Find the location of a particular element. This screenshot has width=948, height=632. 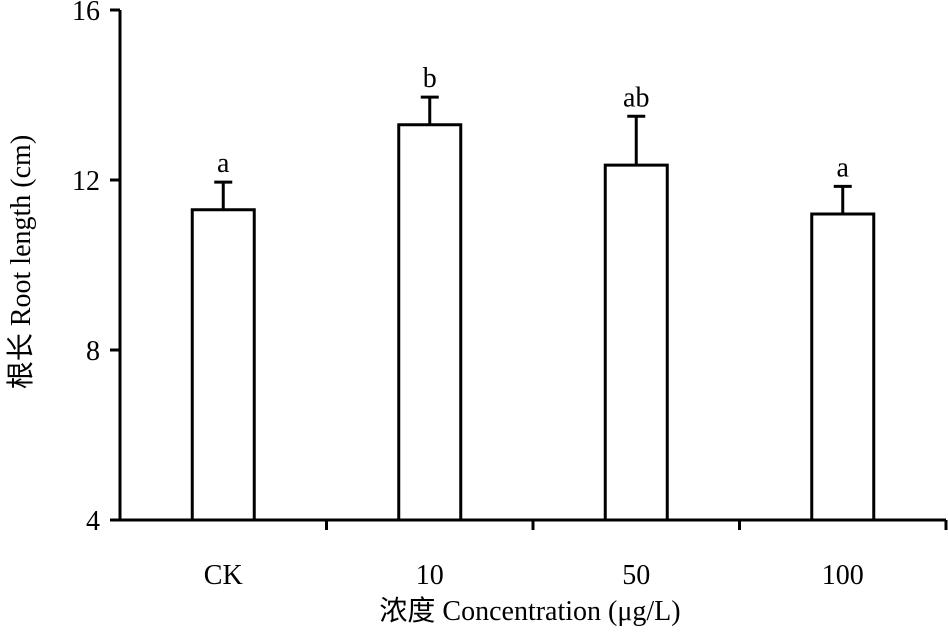

x-ticks-layer: CK 10 50 100 is located at coordinates (576, 555).